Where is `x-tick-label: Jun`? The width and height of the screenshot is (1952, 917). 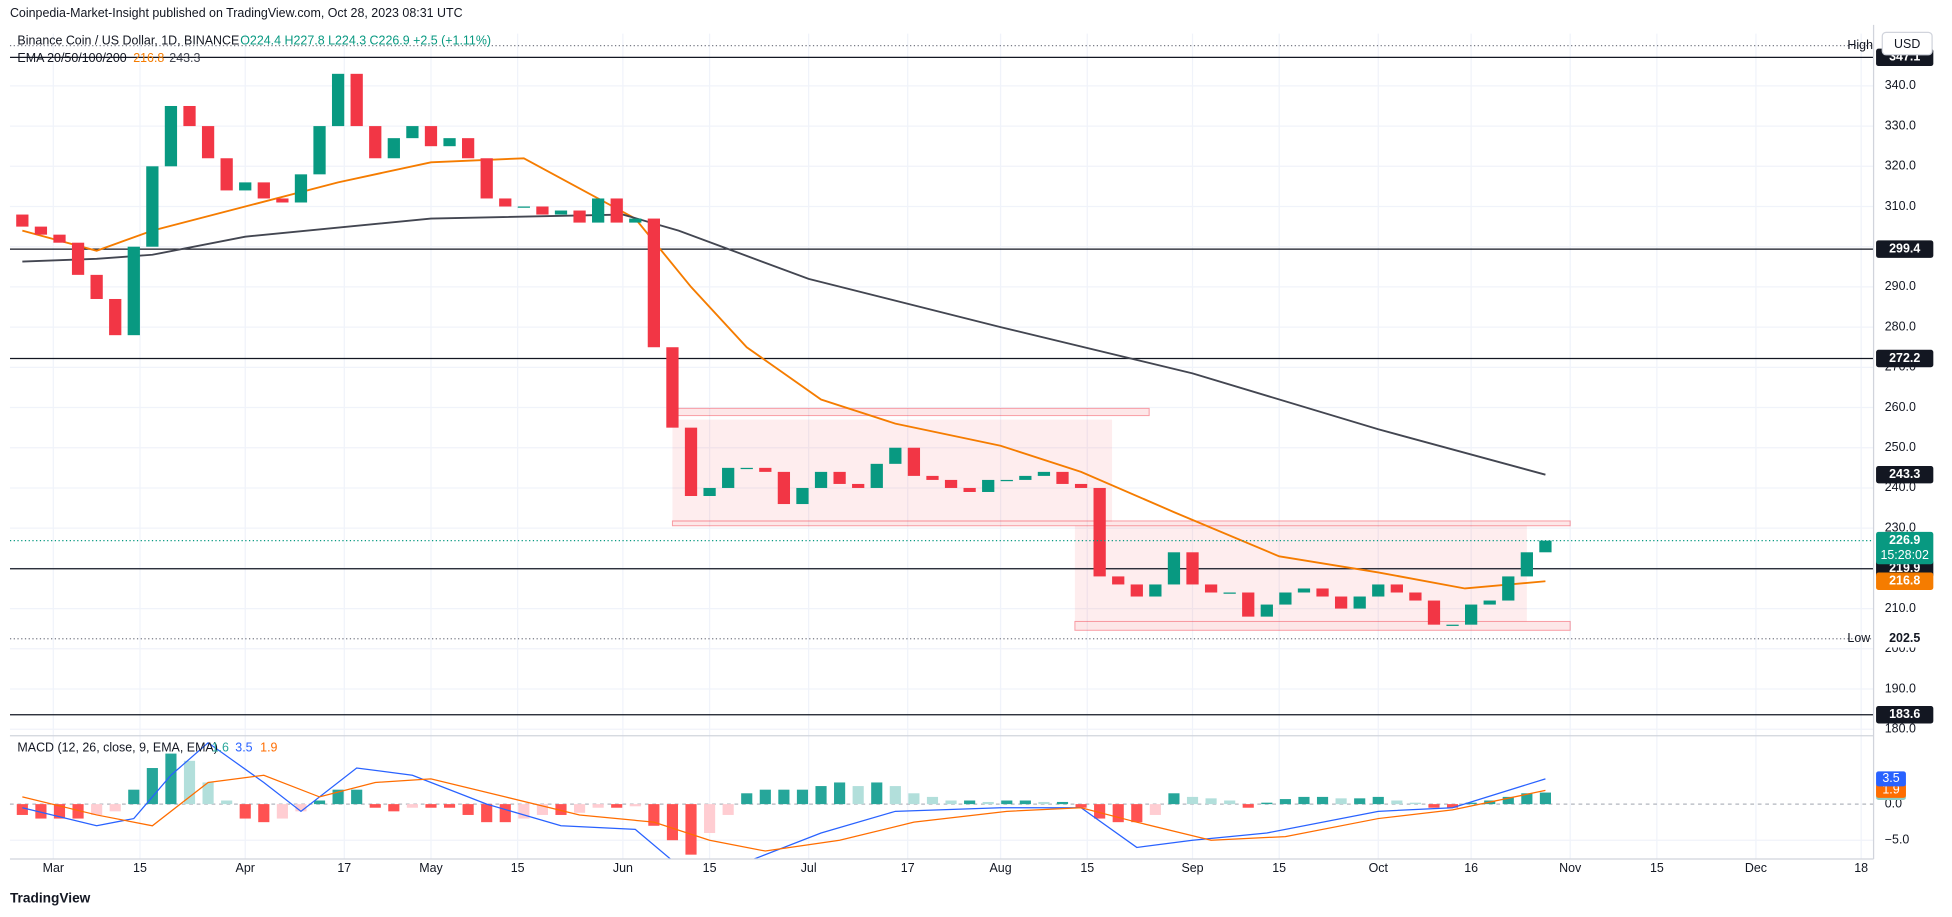 x-tick-label: Jun is located at coordinates (623, 868).